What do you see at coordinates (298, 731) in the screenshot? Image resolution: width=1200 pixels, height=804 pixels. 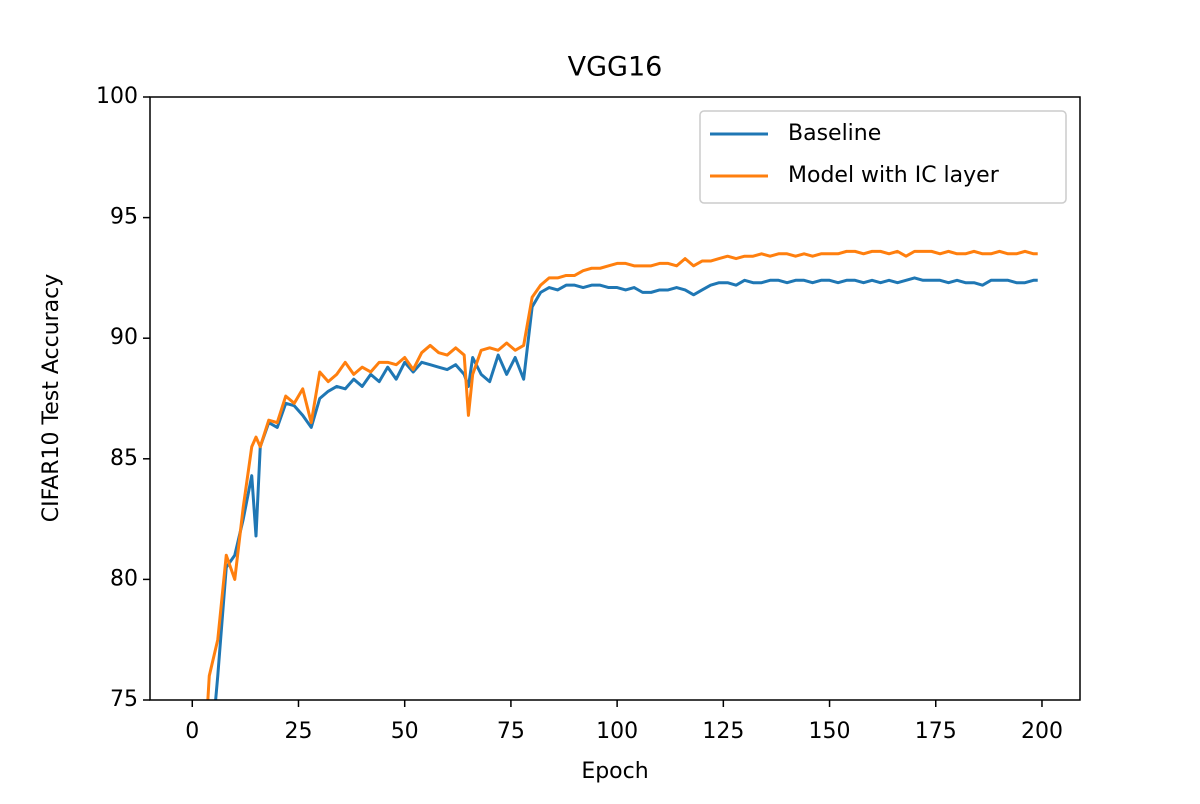 I see `x-tick-label: 25` at bounding box center [298, 731].